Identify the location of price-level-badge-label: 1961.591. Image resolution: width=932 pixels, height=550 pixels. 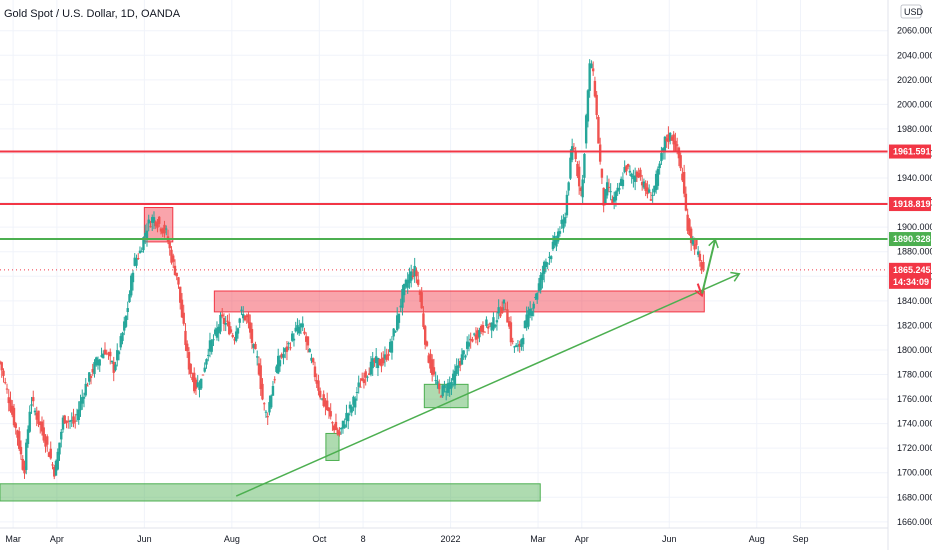
(912, 152).